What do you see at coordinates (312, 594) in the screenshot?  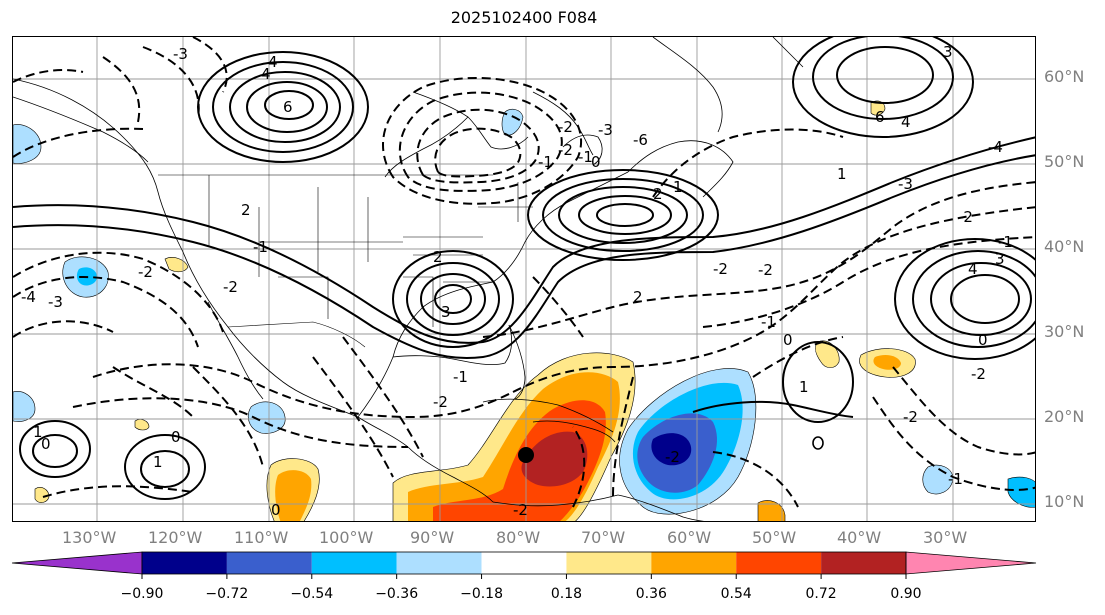 I see `colorbar-tick-label: −0.54` at bounding box center [312, 594].